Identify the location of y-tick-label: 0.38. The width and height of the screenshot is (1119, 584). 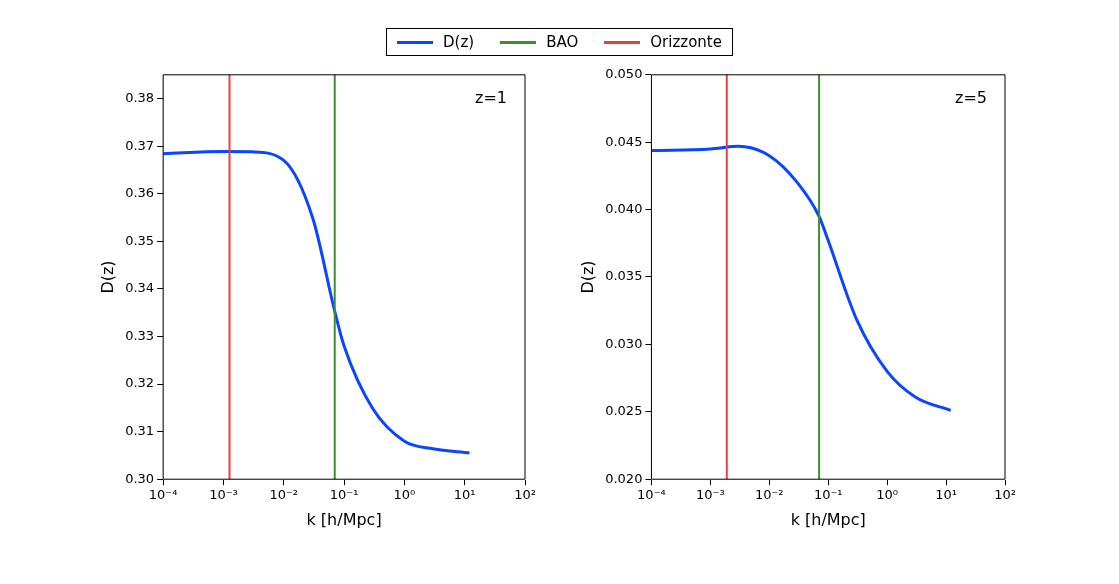
(139, 97).